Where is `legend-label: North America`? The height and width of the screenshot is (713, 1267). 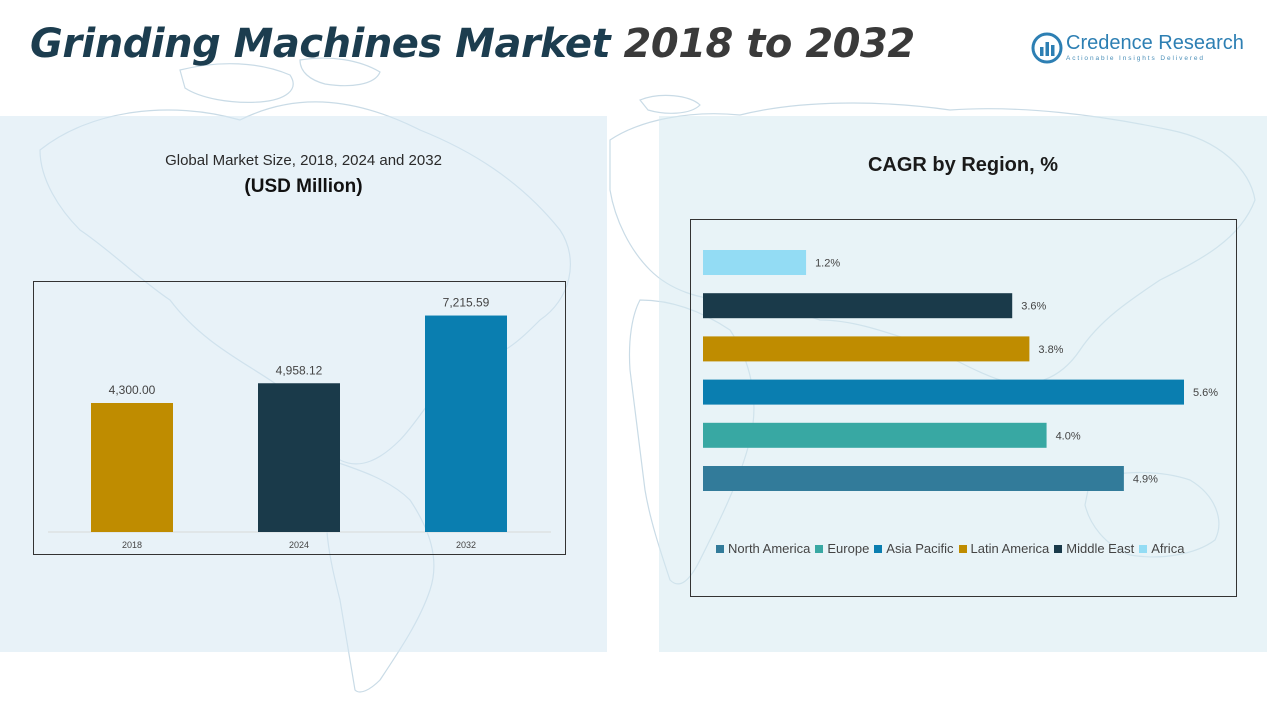
legend-label: North America is located at coordinates (769, 548).